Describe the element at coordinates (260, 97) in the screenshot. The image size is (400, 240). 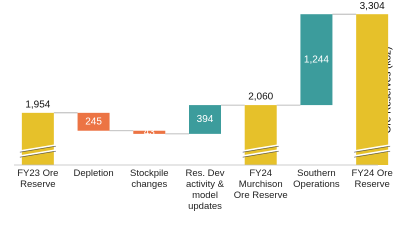
I see `value-label: 2,060` at that location.